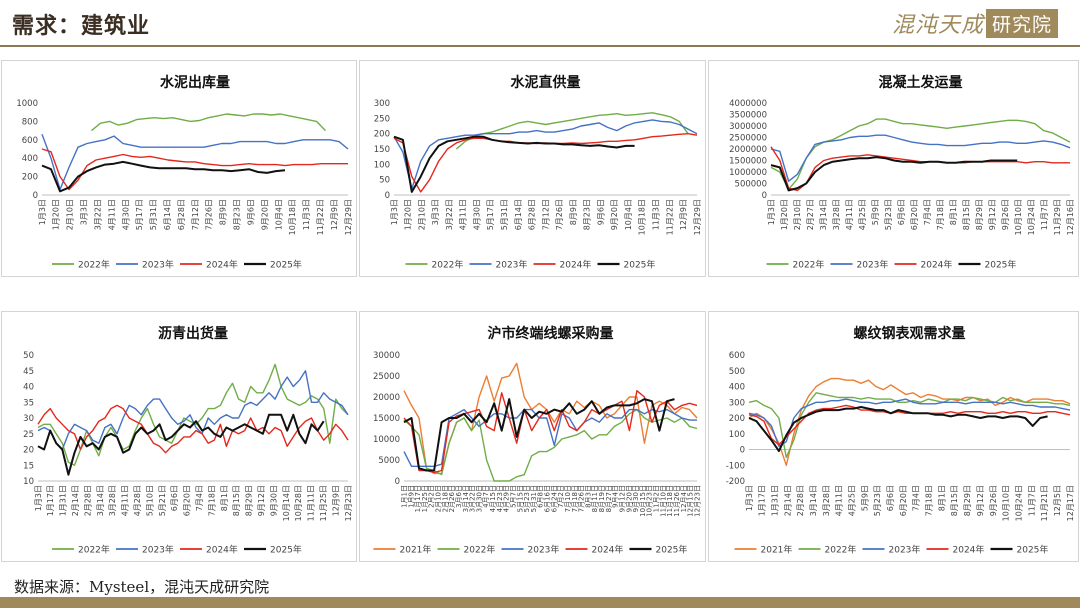 This screenshot has width=1080, height=608. I want to click on x-tick-label: 5月7日, so click(513, 496).